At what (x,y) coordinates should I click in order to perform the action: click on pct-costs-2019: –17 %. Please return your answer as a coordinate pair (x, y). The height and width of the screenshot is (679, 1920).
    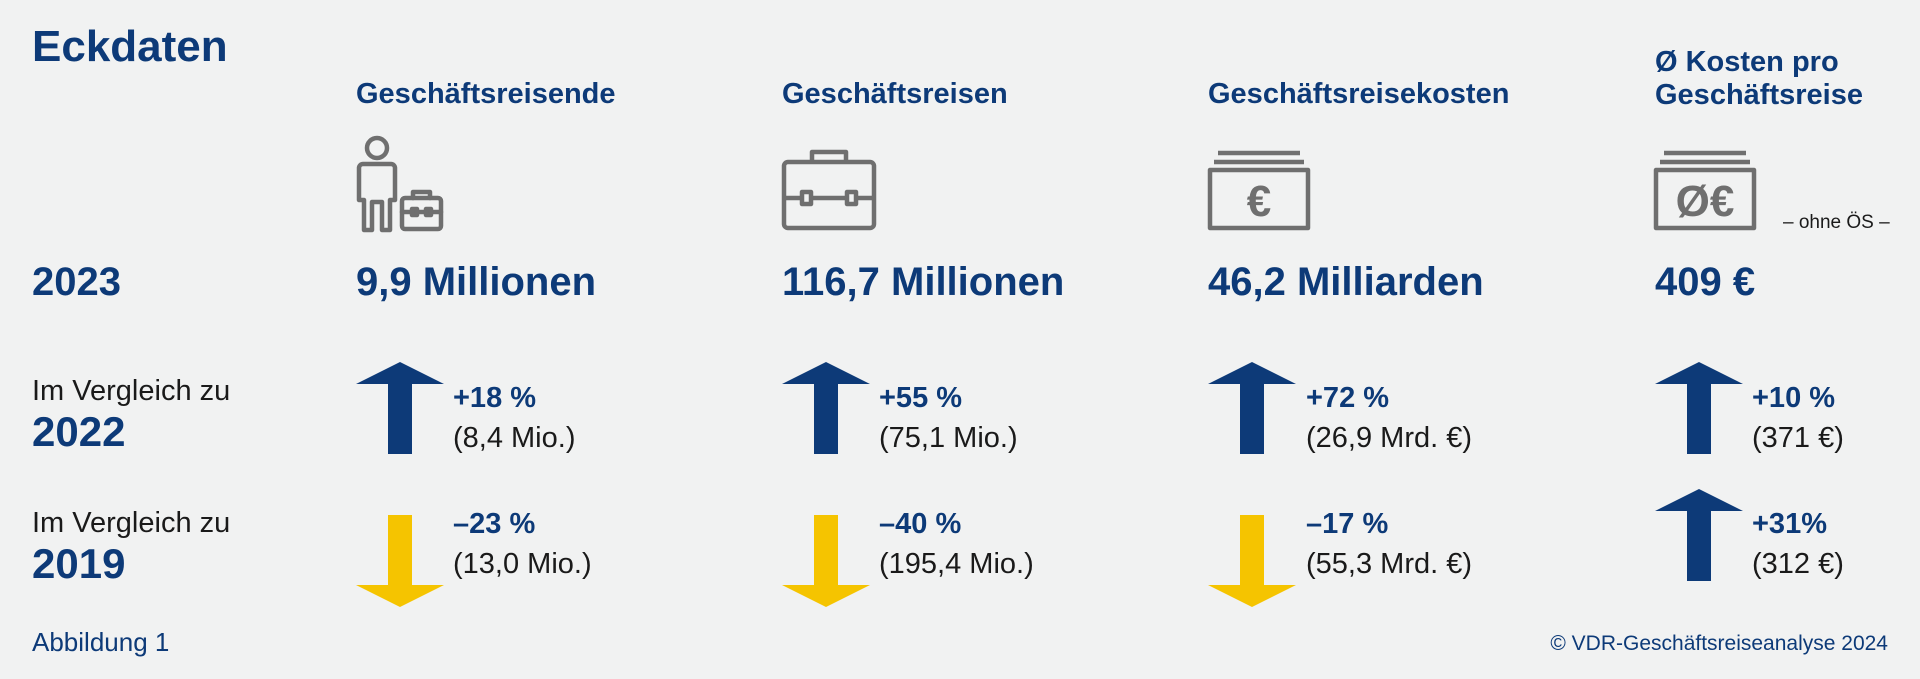
    Looking at the image, I should click on (1347, 524).